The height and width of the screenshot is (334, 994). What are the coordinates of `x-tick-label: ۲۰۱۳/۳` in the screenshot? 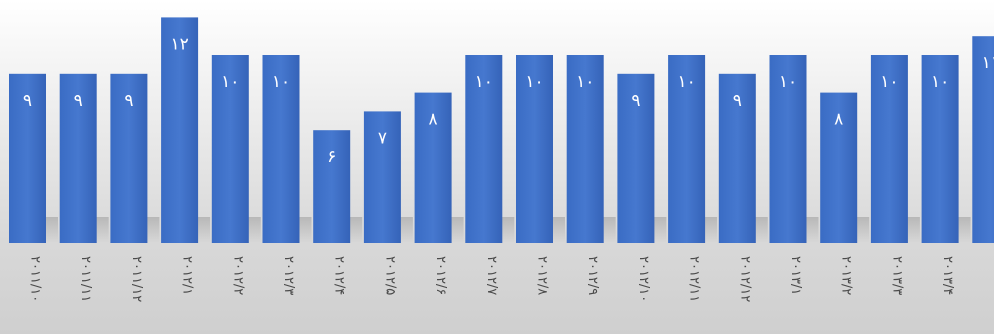 It's located at (896, 275).